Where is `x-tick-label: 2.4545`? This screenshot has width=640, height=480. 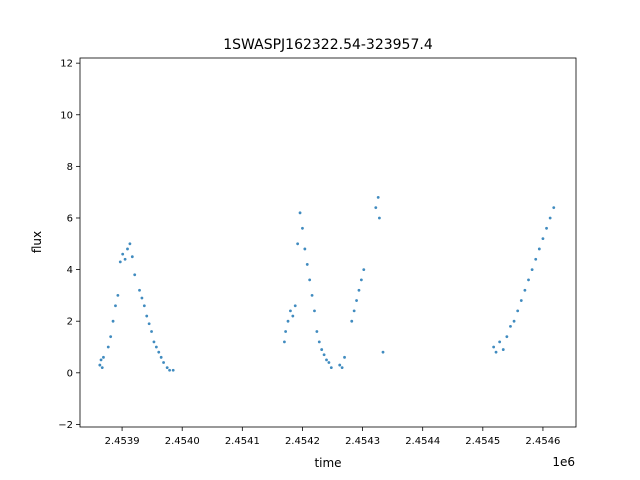 x-tick-label: 2.4545 is located at coordinates (482, 441).